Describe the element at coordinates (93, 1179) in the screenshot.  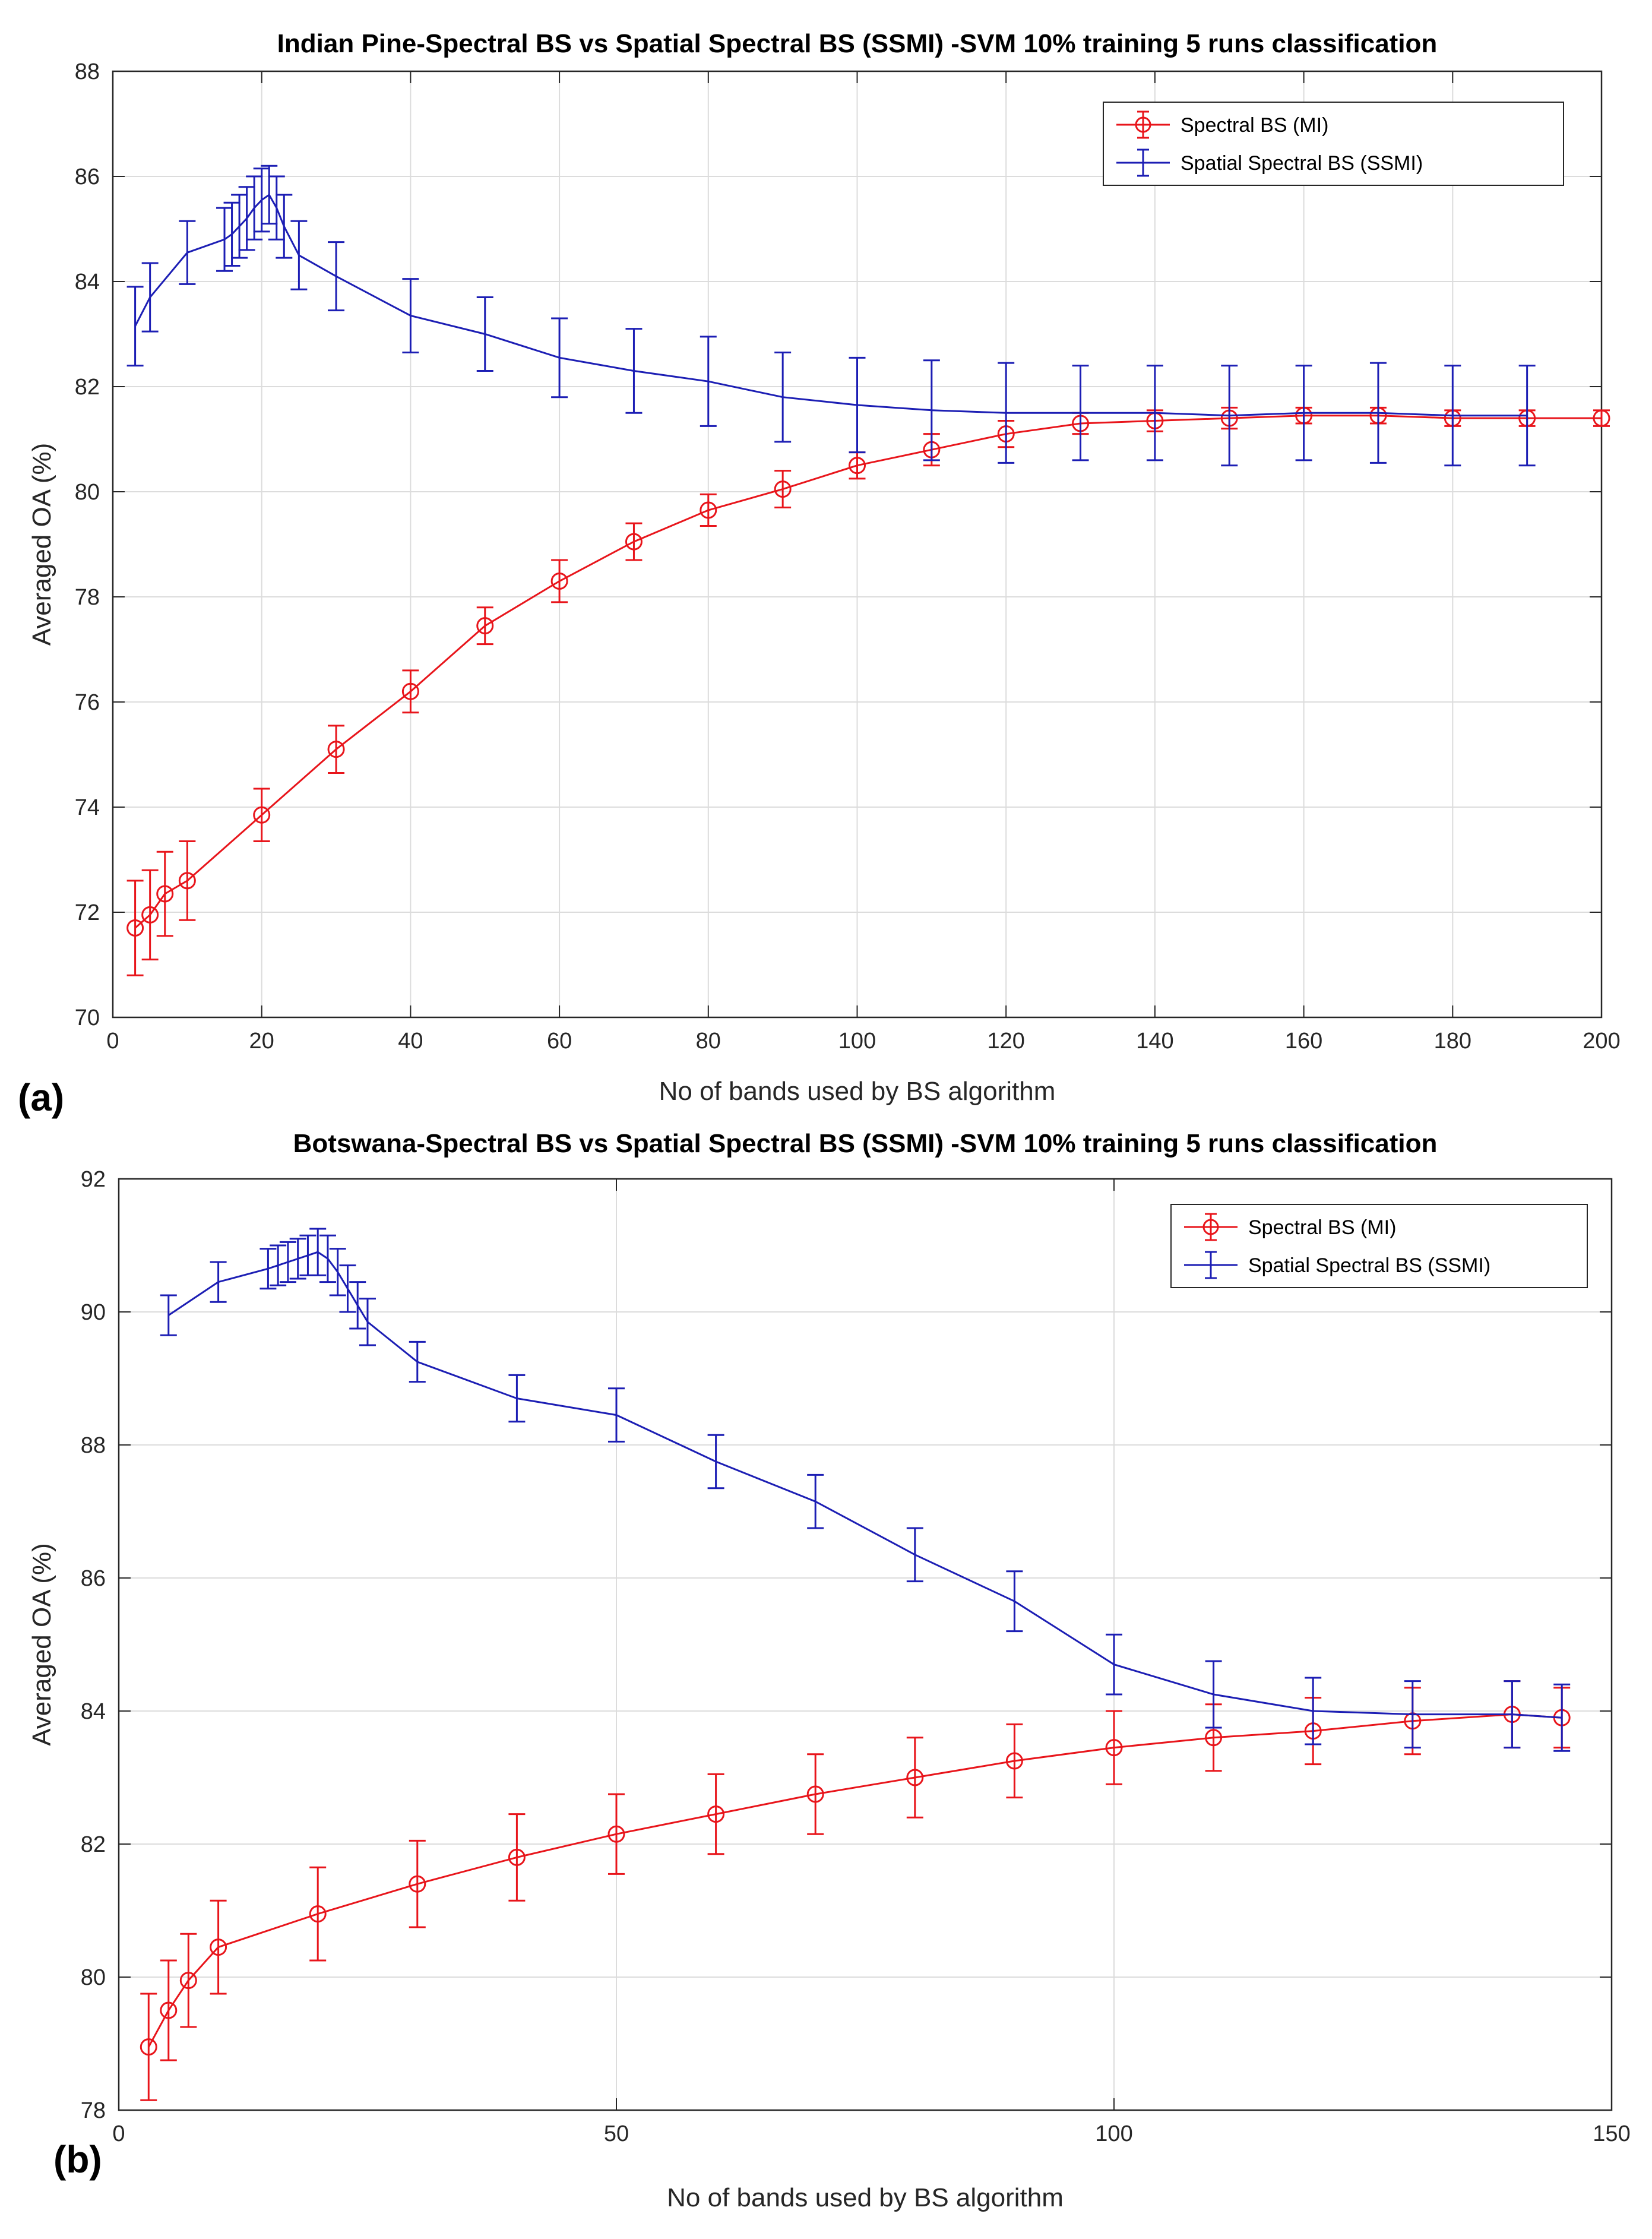
I see `y-tick-label: 92` at that location.